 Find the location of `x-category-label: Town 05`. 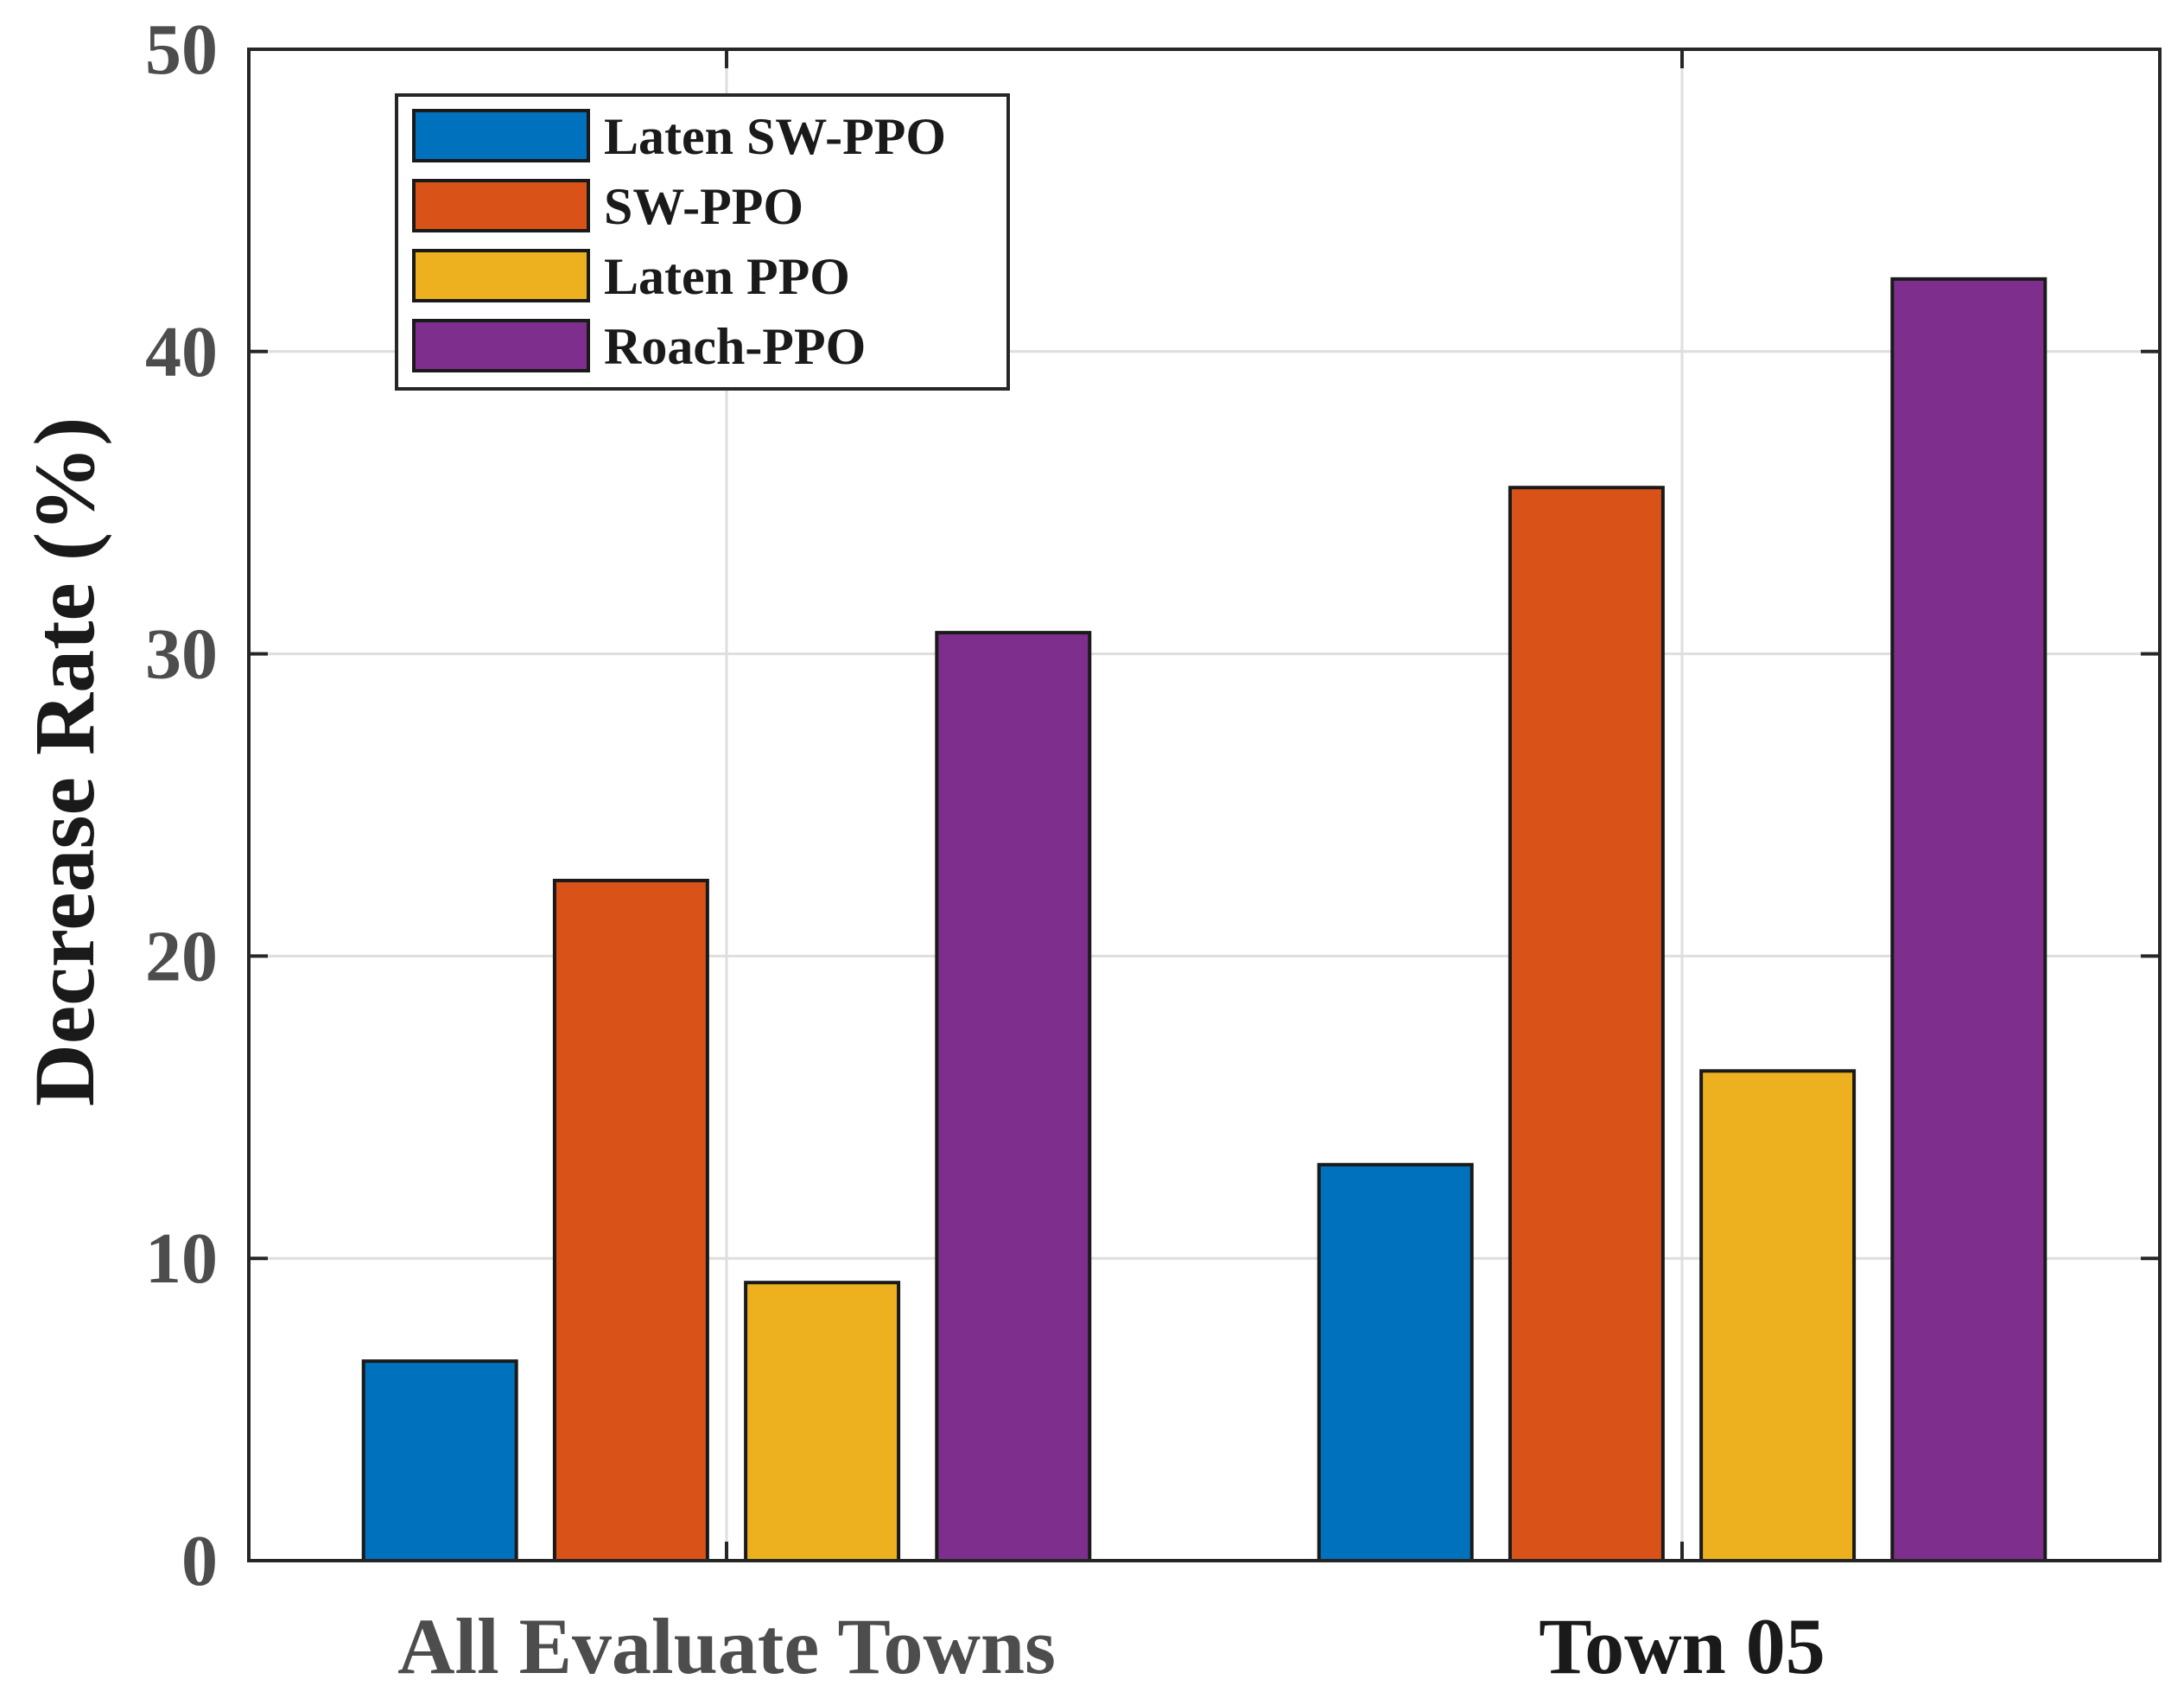

x-category-label: Town 05 is located at coordinates (1682, 1646).